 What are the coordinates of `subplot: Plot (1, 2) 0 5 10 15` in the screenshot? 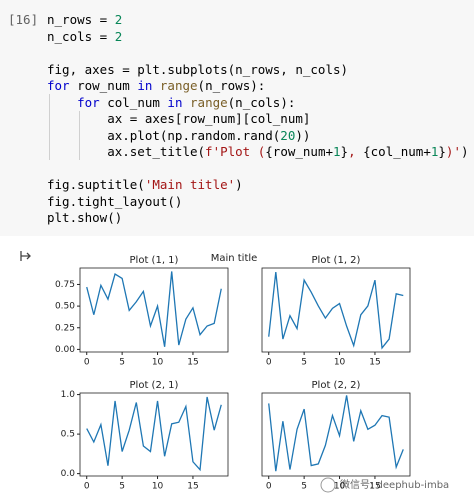 It's located at (336, 311).